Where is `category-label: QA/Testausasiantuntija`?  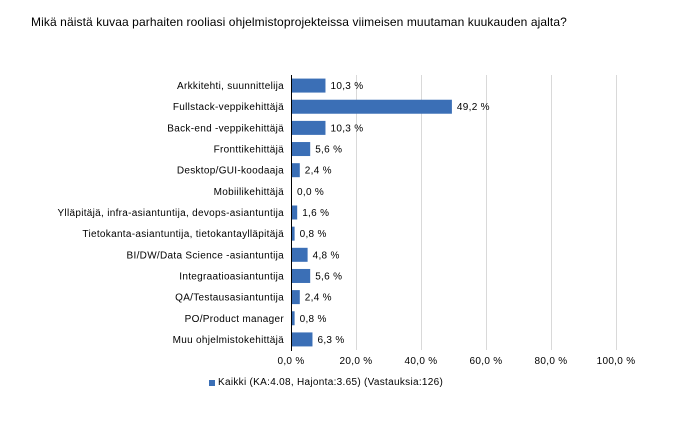 category-label: QA/Testausasiantuntija is located at coordinates (229, 298).